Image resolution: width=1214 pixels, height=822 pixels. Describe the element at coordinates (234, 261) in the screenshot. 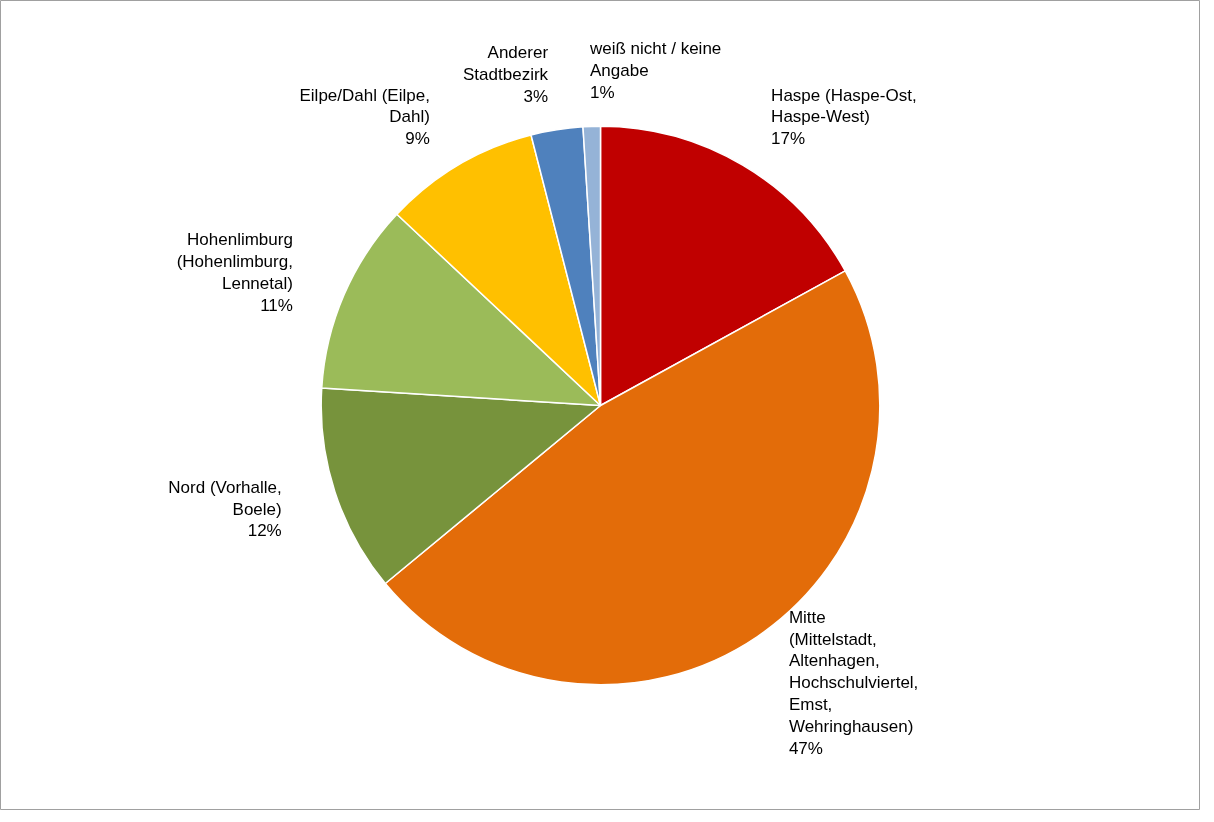

I see `slice-label: Hohenlimburg (Hohenlimburg, Lennetal)` at that location.